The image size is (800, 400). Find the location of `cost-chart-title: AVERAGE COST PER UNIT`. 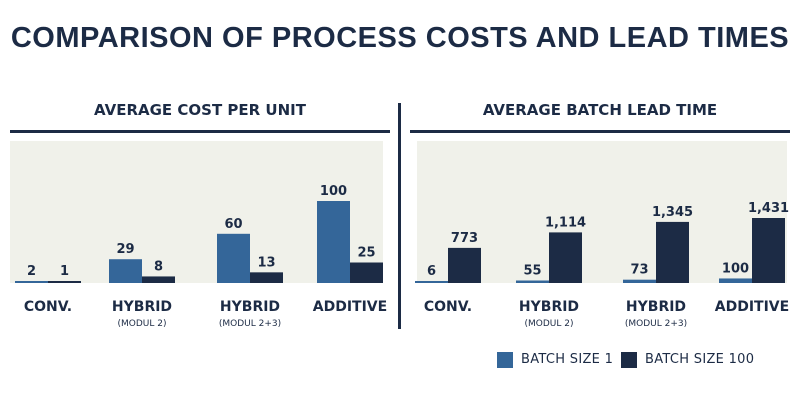

cost-chart-title: AVERAGE COST PER UNIT is located at coordinates (200, 110).